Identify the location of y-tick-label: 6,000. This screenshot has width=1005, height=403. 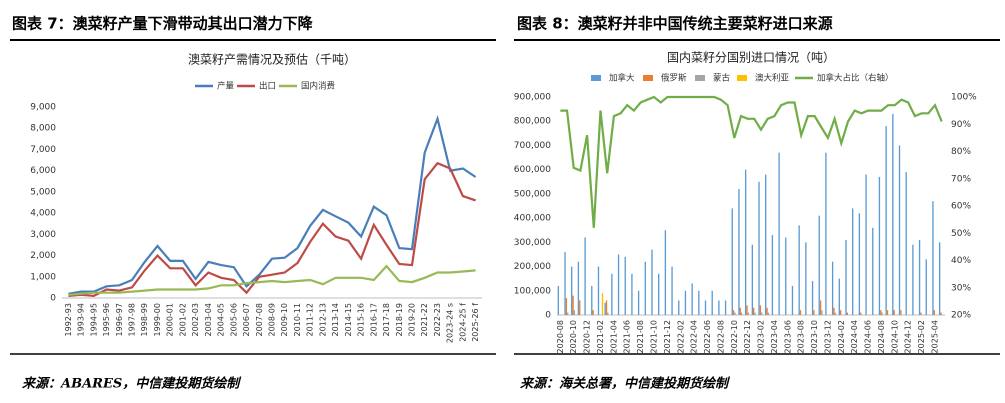
(43, 171).